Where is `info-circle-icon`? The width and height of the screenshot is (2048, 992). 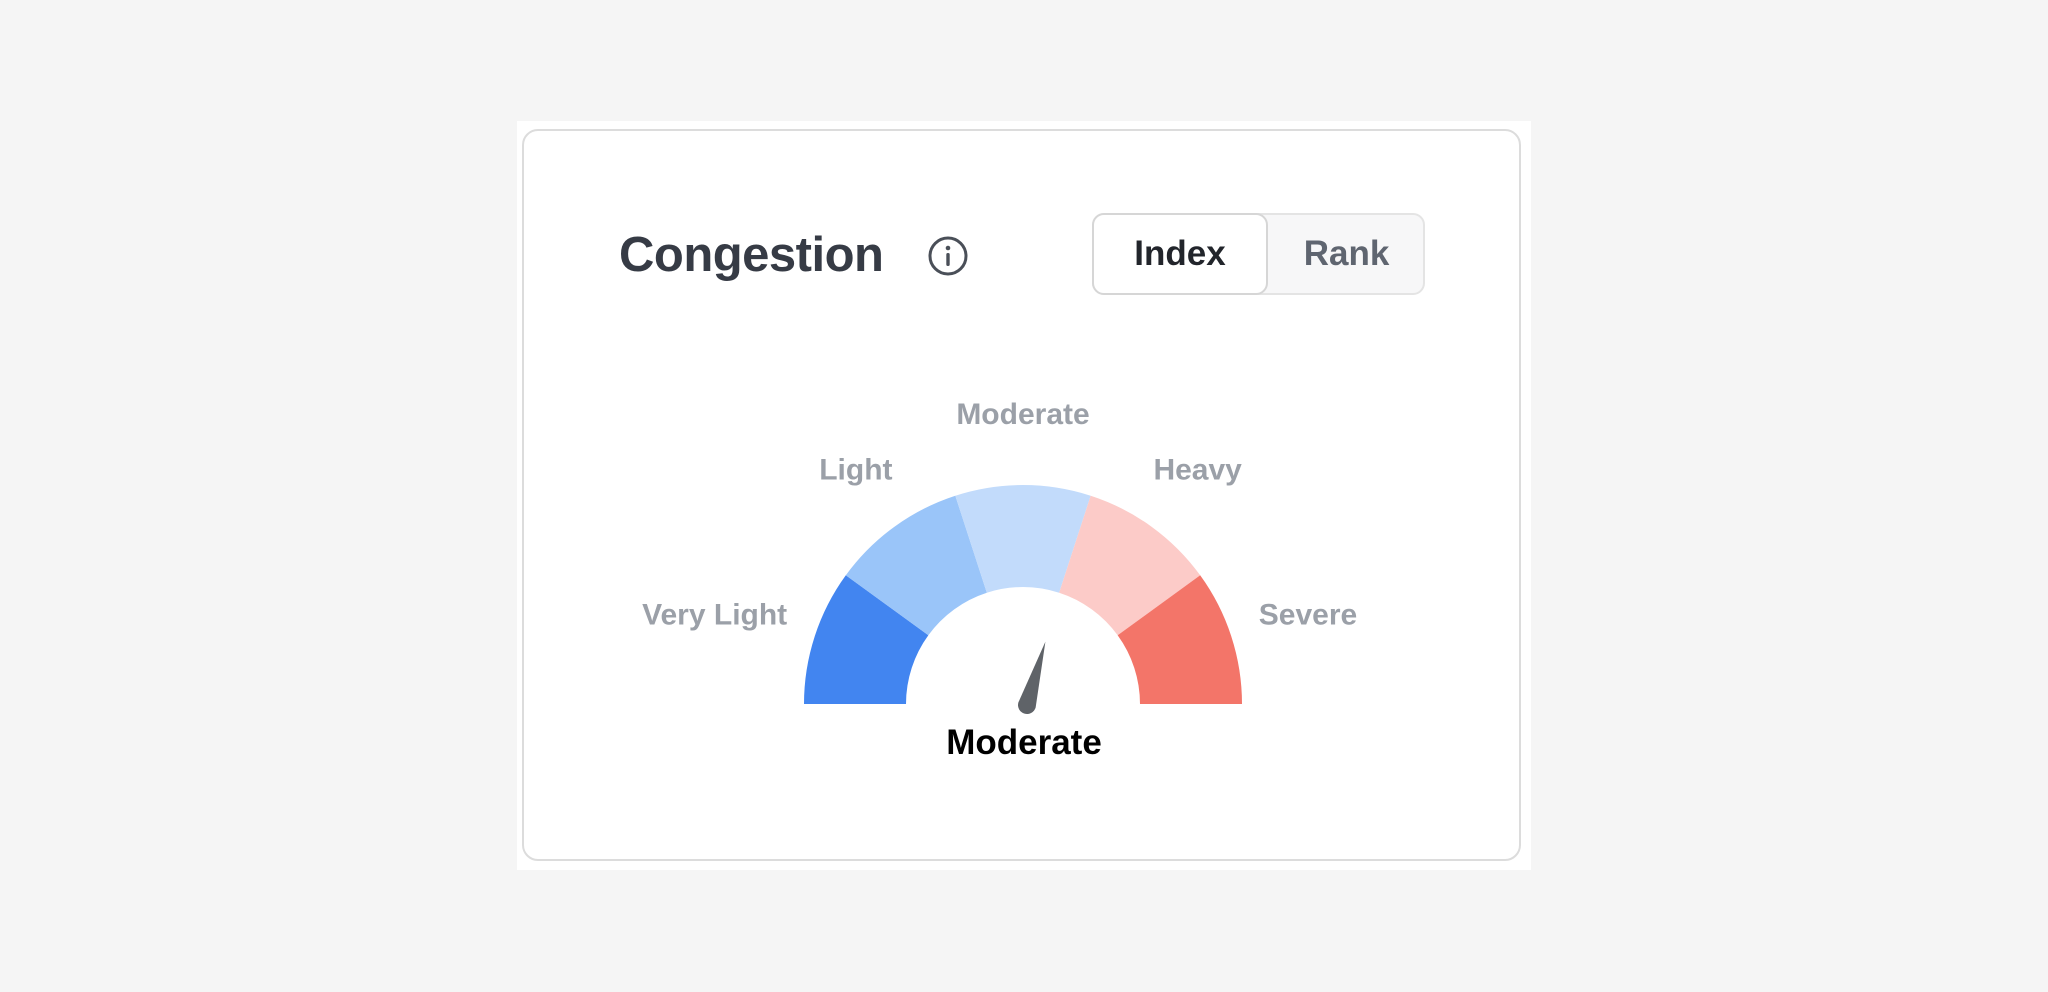 info-circle-icon is located at coordinates (948, 256).